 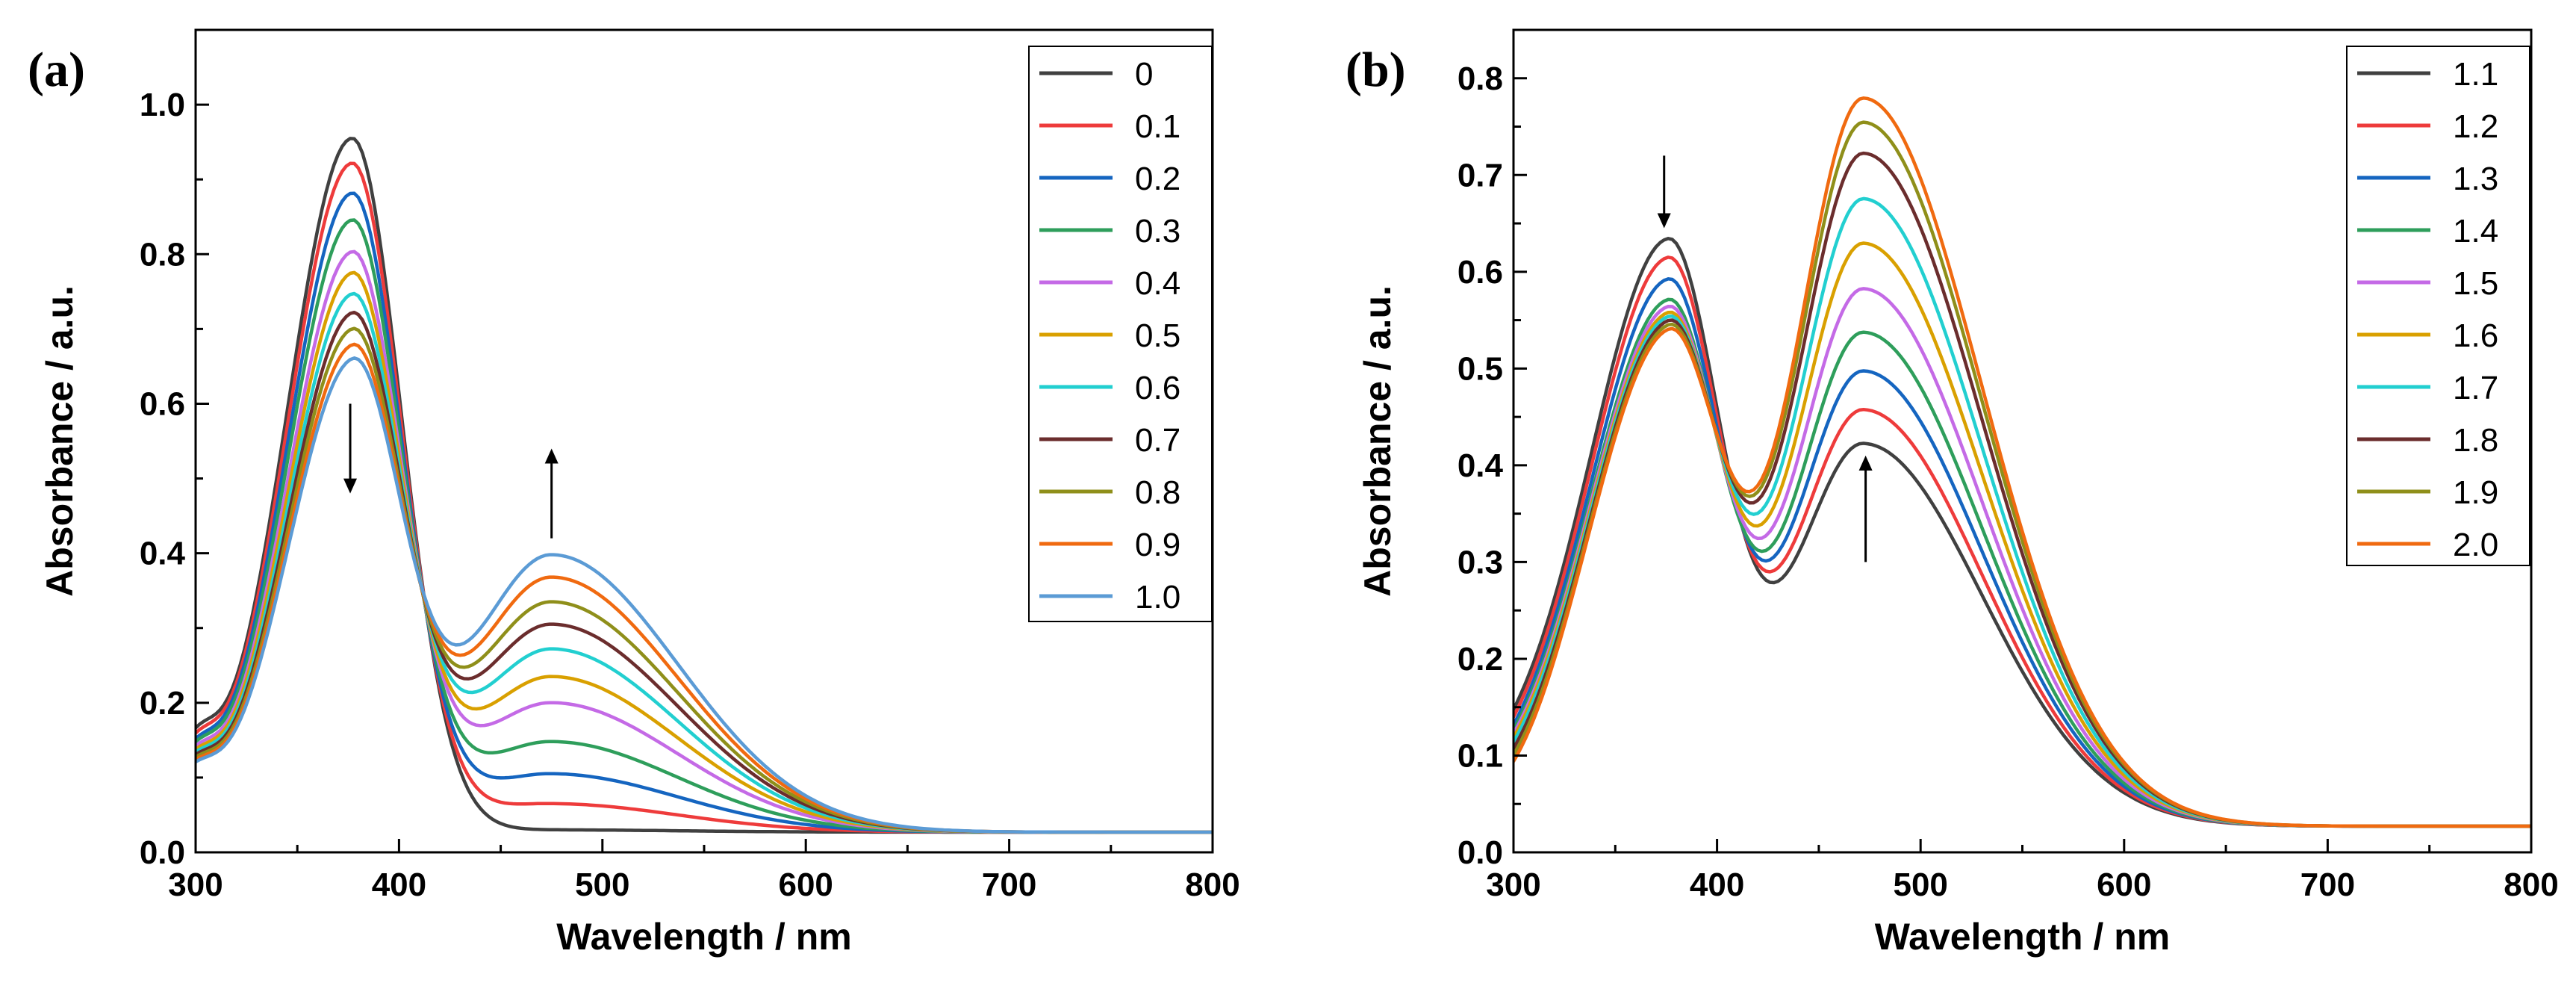 I want to click on legend-label-0.4: 0.4, so click(x=1157, y=283).